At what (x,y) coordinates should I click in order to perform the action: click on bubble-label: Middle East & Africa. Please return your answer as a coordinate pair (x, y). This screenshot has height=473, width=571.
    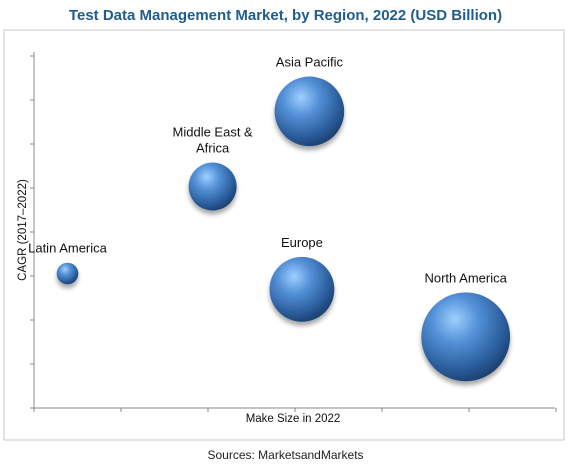
    Looking at the image, I should click on (213, 139).